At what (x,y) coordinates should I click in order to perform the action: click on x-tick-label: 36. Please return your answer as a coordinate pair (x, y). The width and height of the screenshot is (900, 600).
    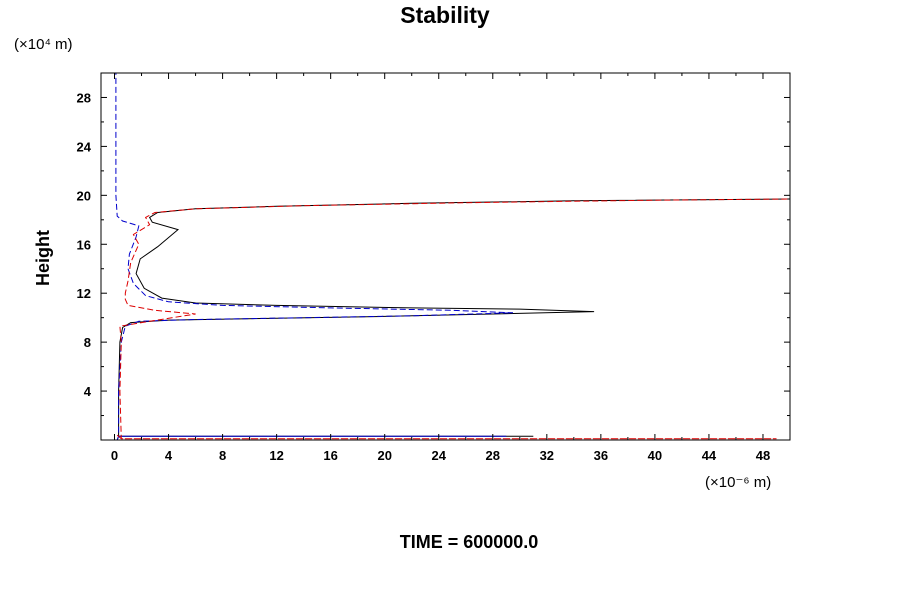
    Looking at the image, I should click on (601, 455).